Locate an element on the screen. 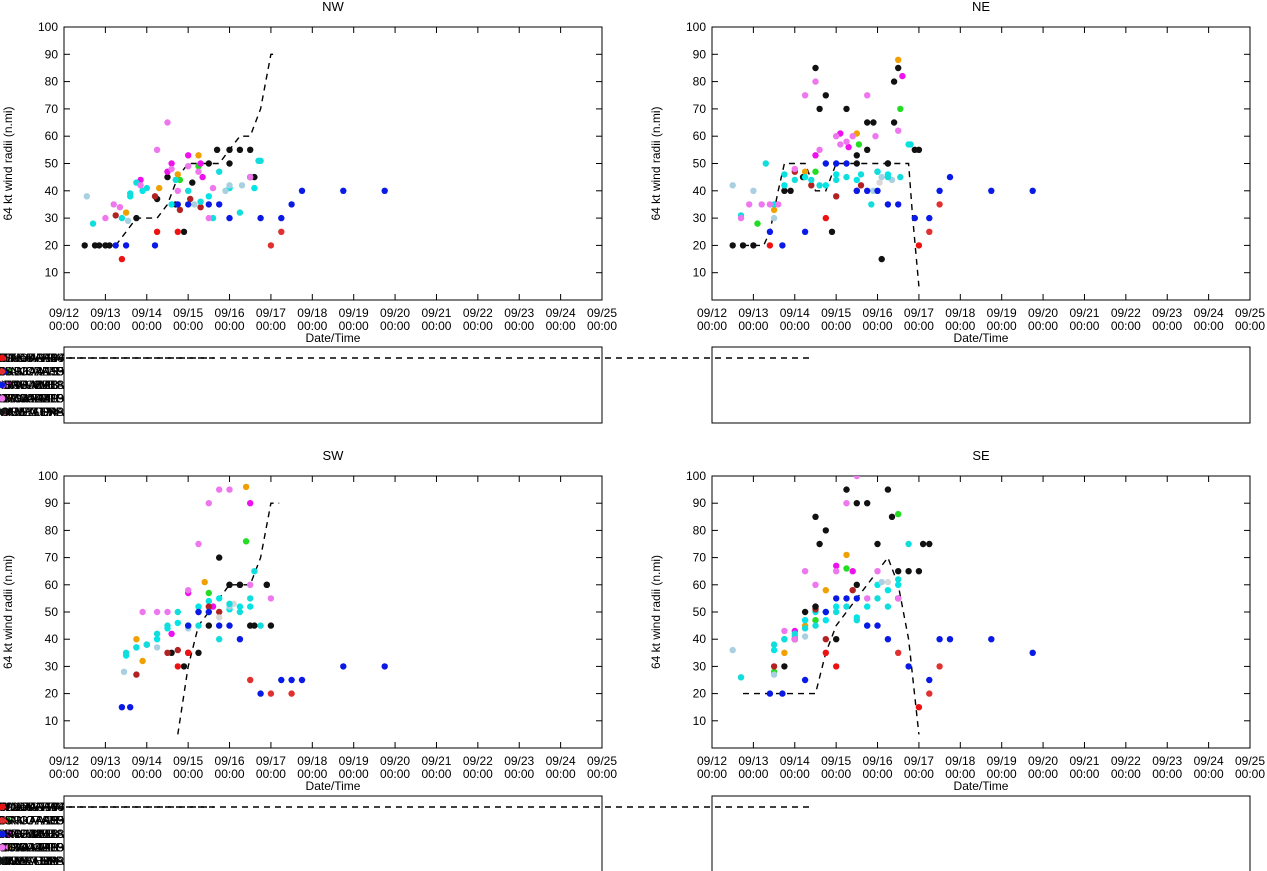  point-exp is located at coordinates (240, 584).